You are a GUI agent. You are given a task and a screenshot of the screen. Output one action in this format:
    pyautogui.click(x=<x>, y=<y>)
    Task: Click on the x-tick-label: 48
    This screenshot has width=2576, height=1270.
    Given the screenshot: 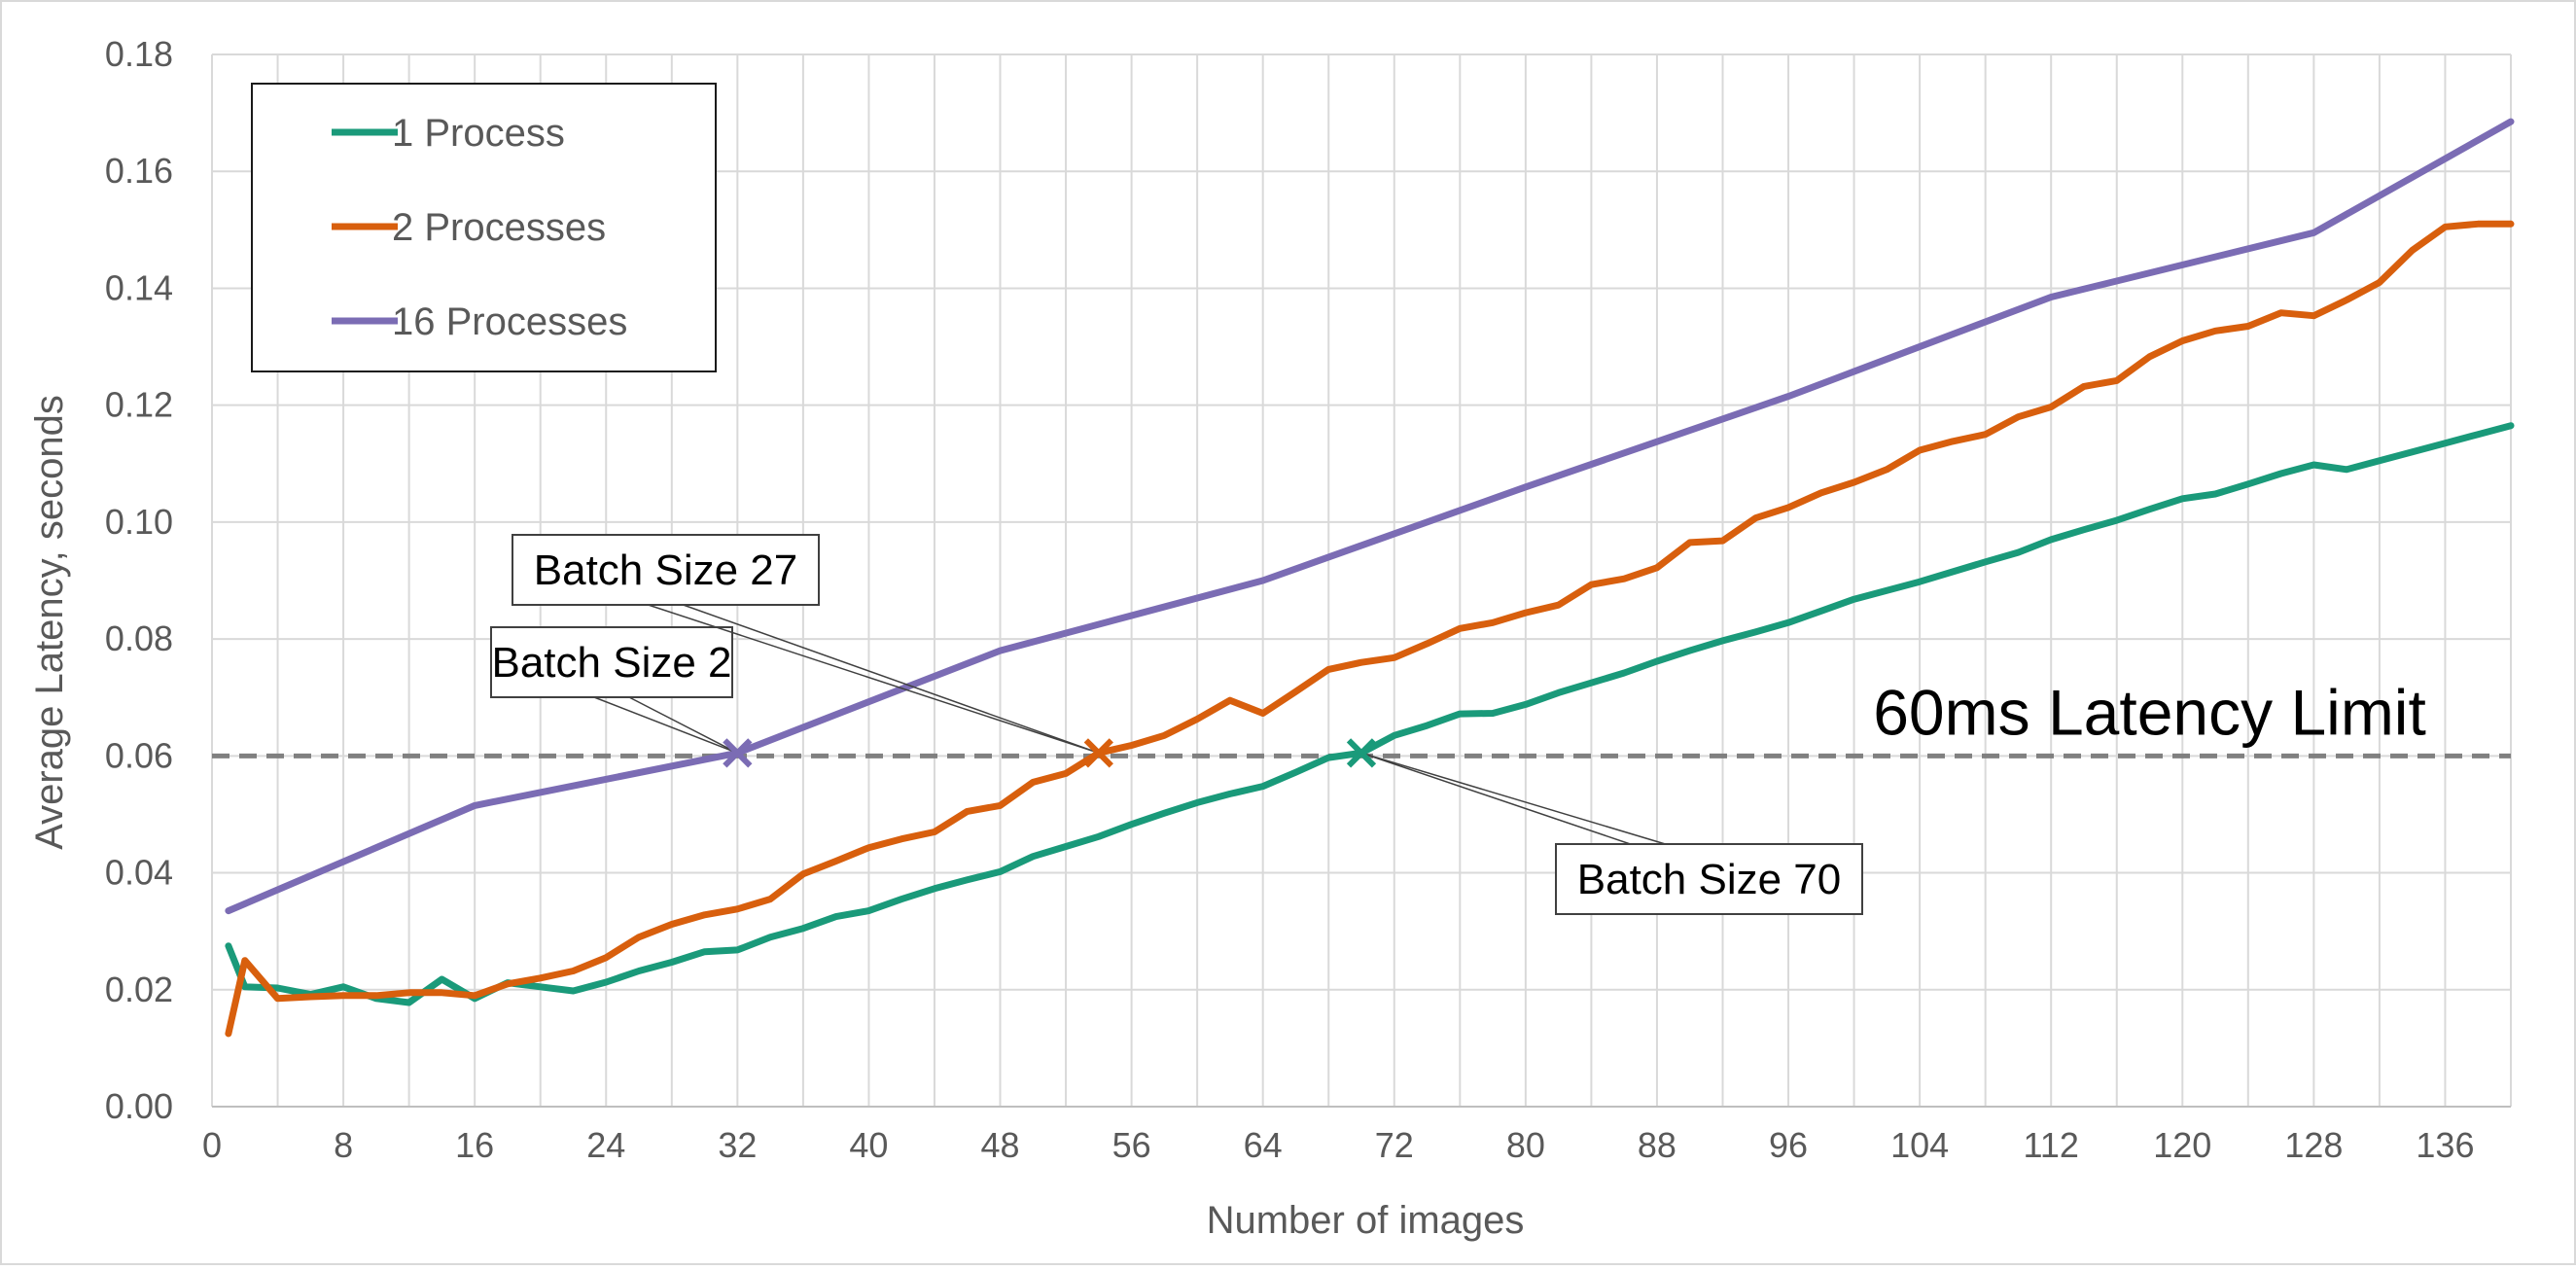 What is the action you would take?
    pyautogui.click(x=1000, y=1145)
    